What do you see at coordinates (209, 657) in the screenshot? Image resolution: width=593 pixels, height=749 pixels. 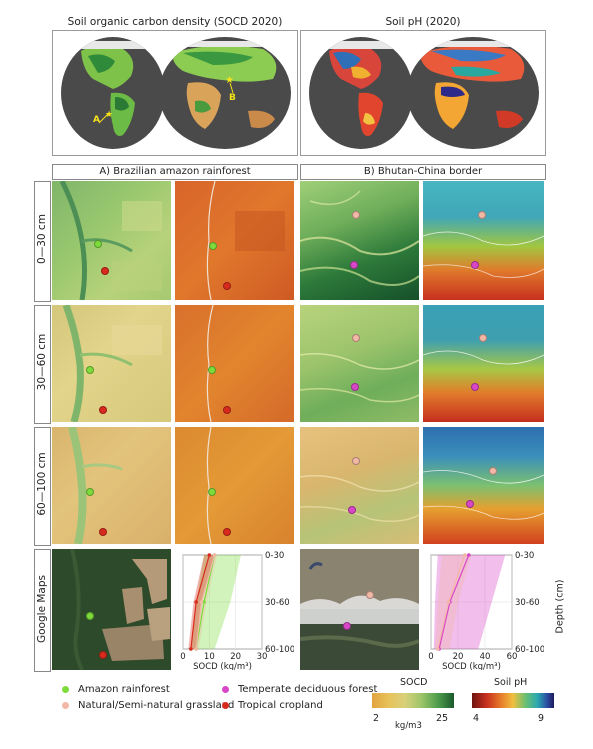 I see `x-tick-label: 10` at bounding box center [209, 657].